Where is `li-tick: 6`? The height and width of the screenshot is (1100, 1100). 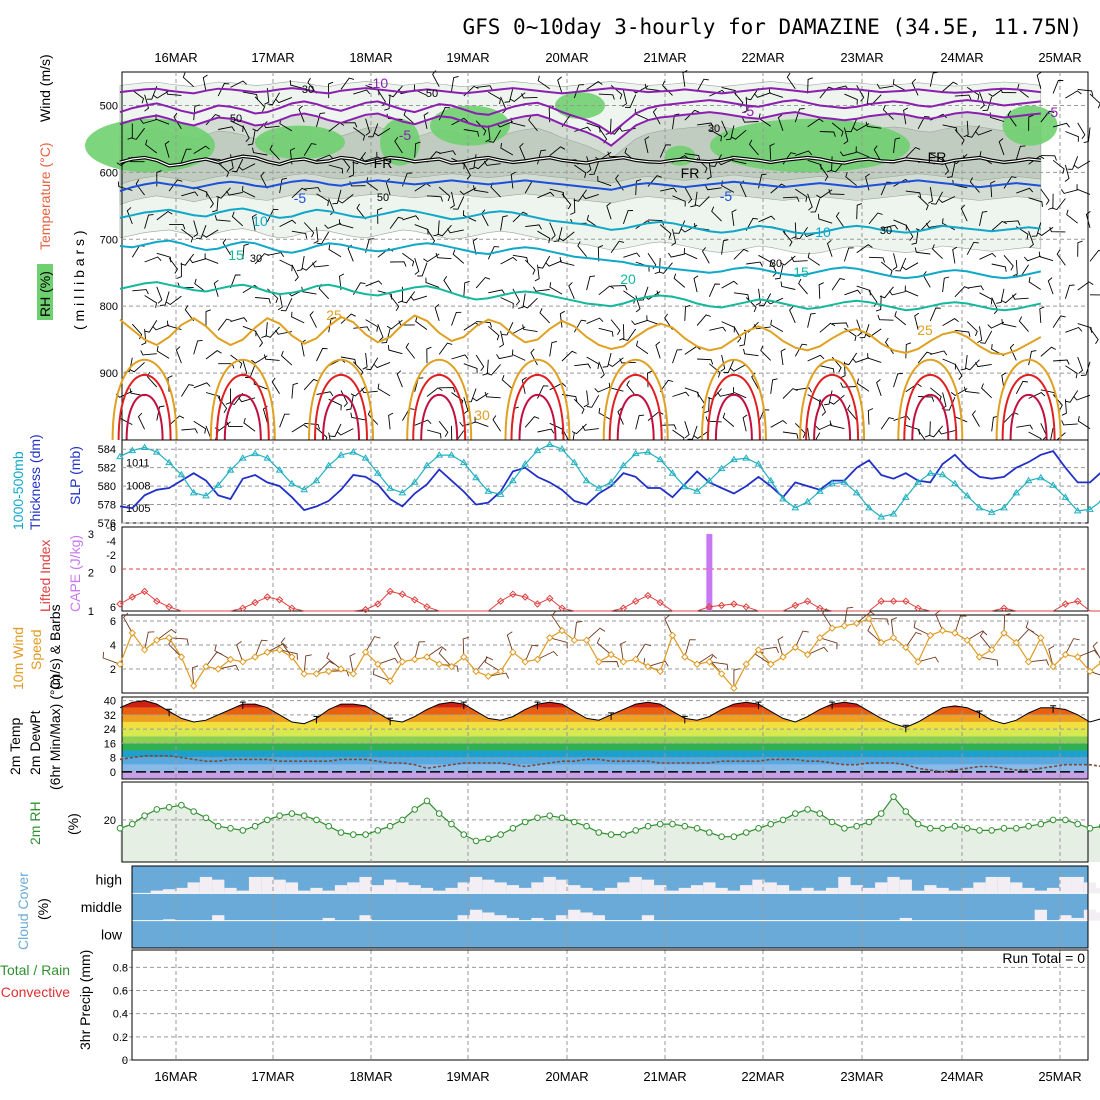 li-tick: 6 is located at coordinates (113, 608).